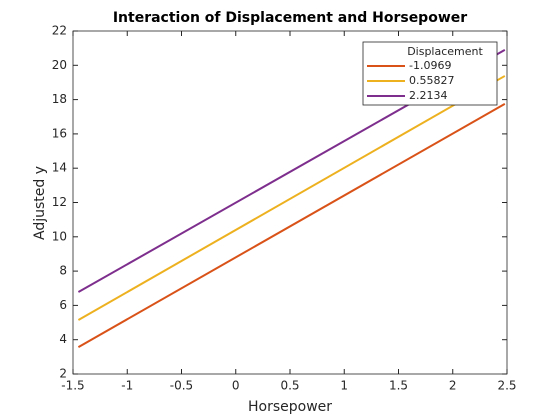 The image size is (560, 420). Describe the element at coordinates (428, 95) in the screenshot. I see `legend-label: 2.2134` at that location.